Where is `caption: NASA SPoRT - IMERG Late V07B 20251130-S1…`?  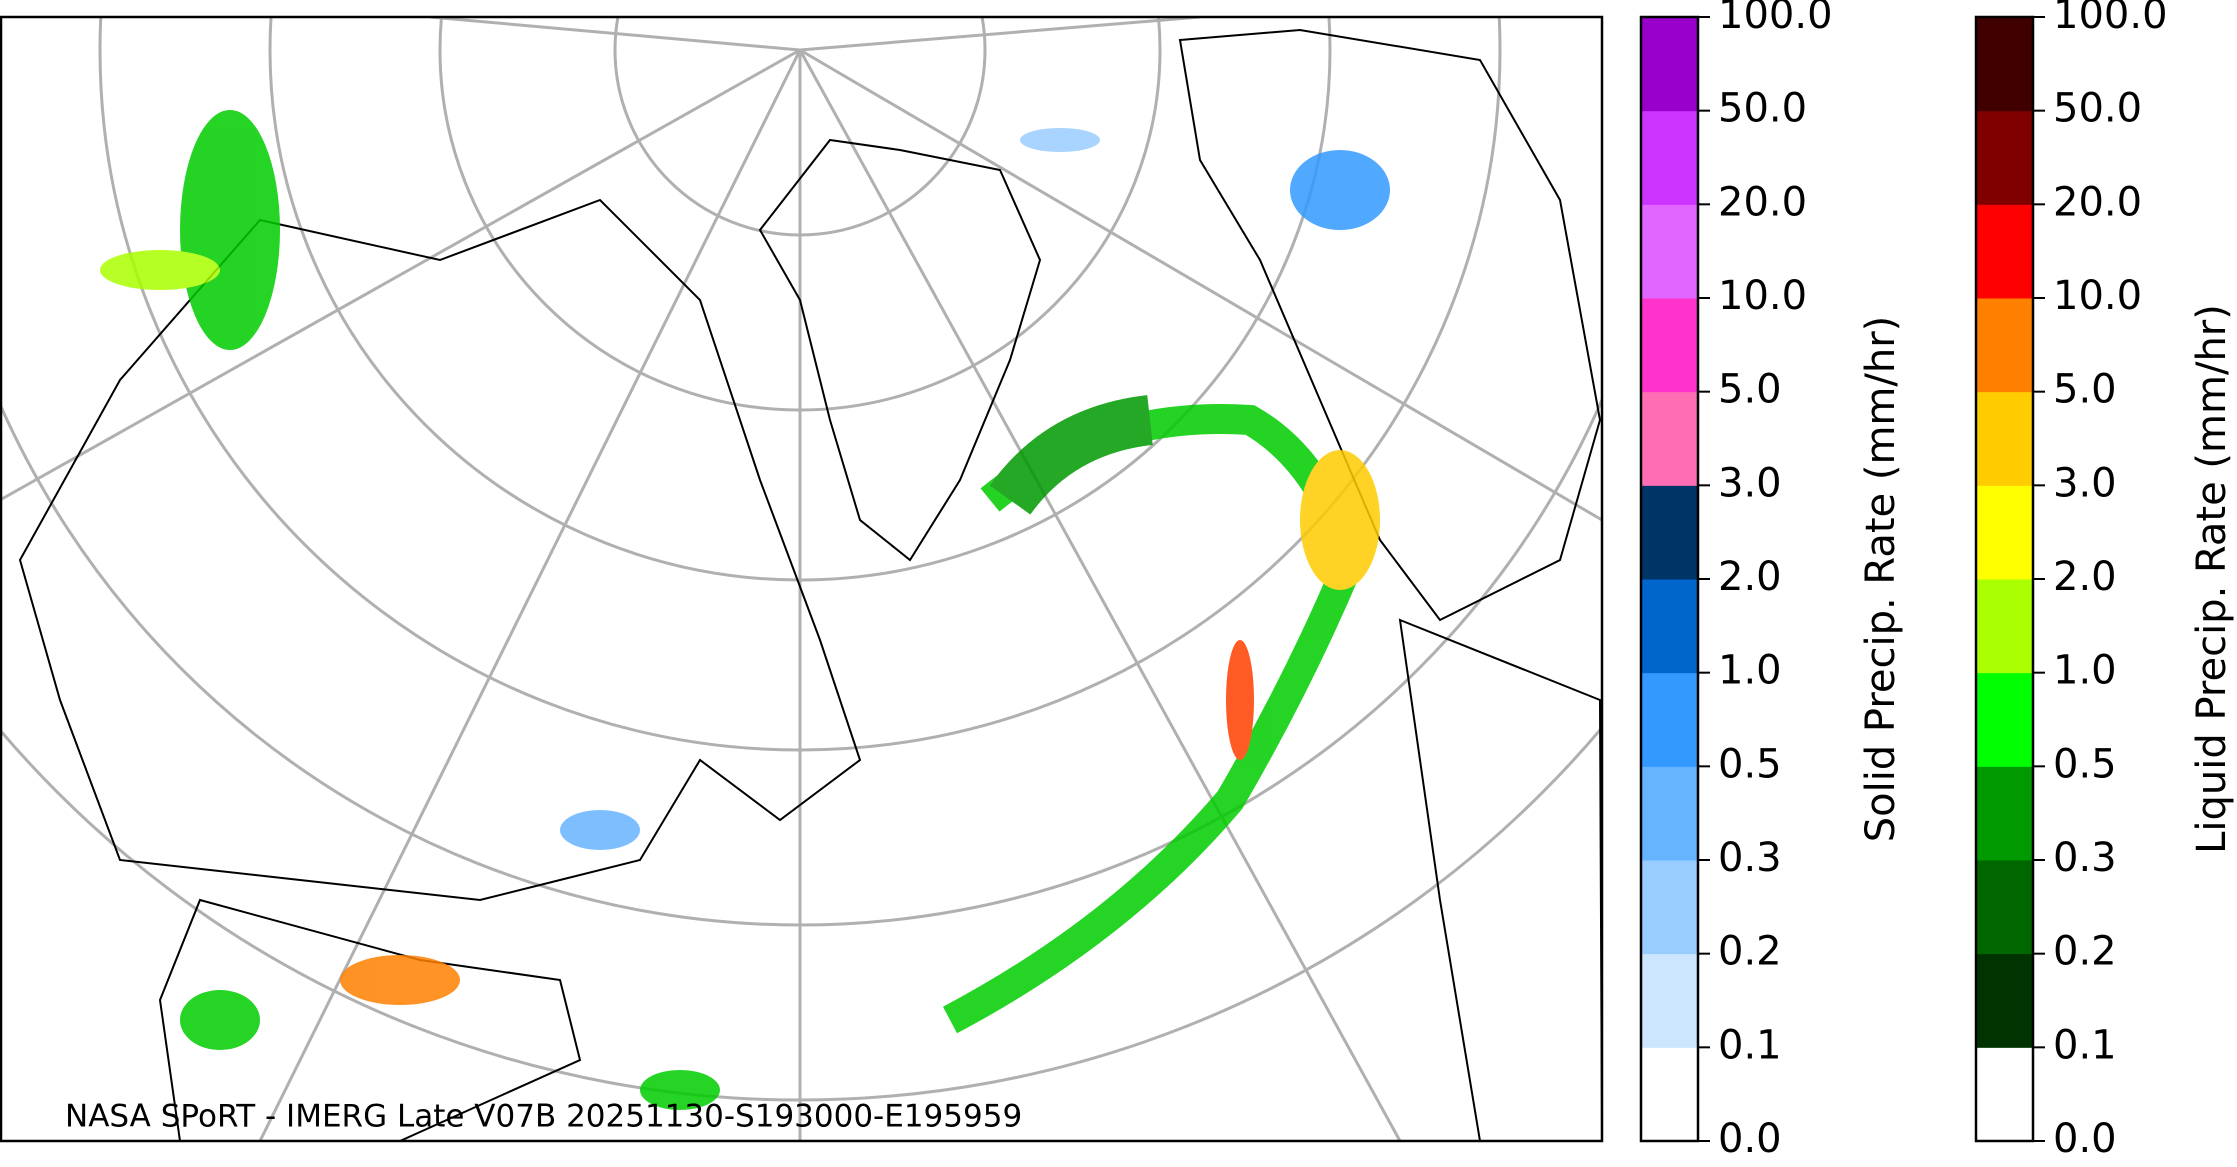
caption: NASA SPoRT - IMERG Late V07B 20251130-S1… is located at coordinates (543, 1117).